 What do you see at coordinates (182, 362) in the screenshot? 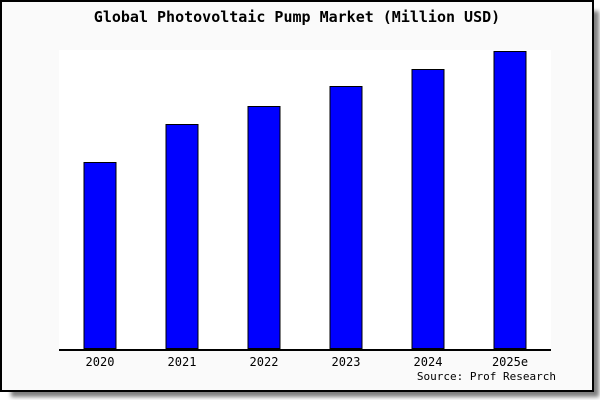
I see `x-tick-label-2021: 2021` at bounding box center [182, 362].